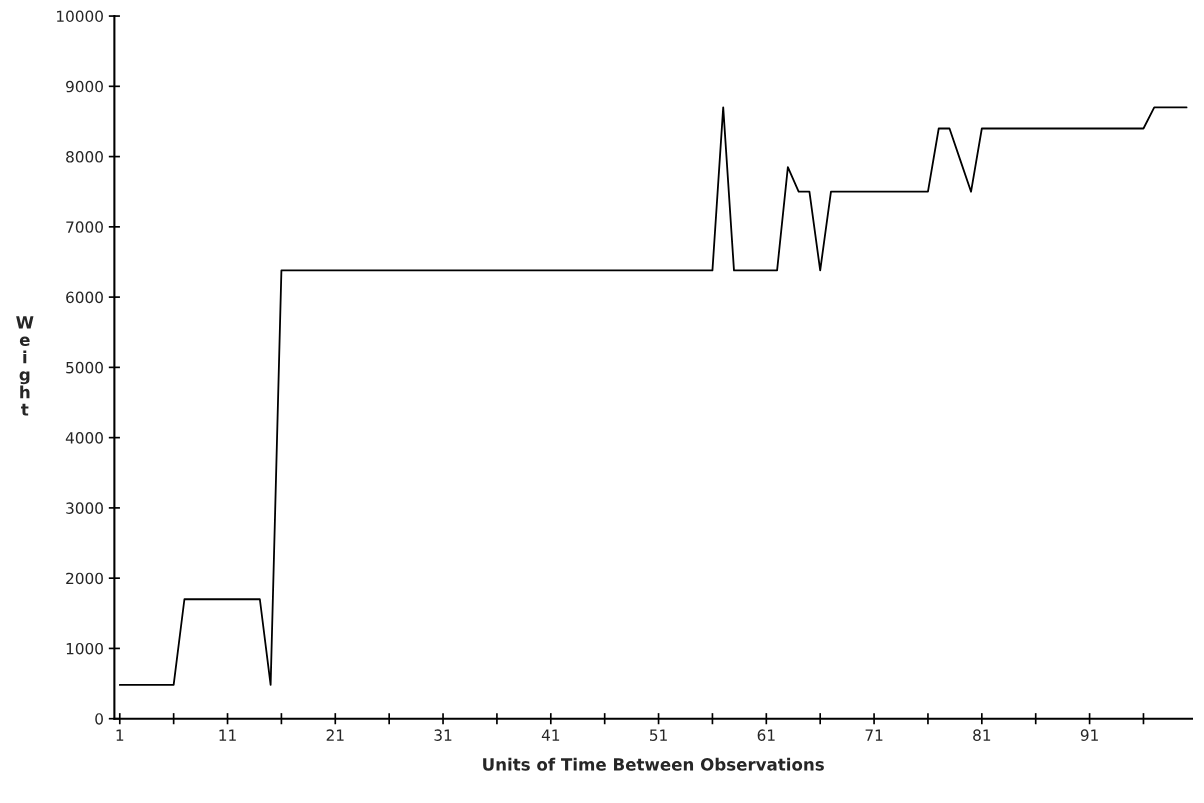 The image size is (1204, 803). I want to click on x-axis-title: Units of Time Between Observations, so click(653, 764).